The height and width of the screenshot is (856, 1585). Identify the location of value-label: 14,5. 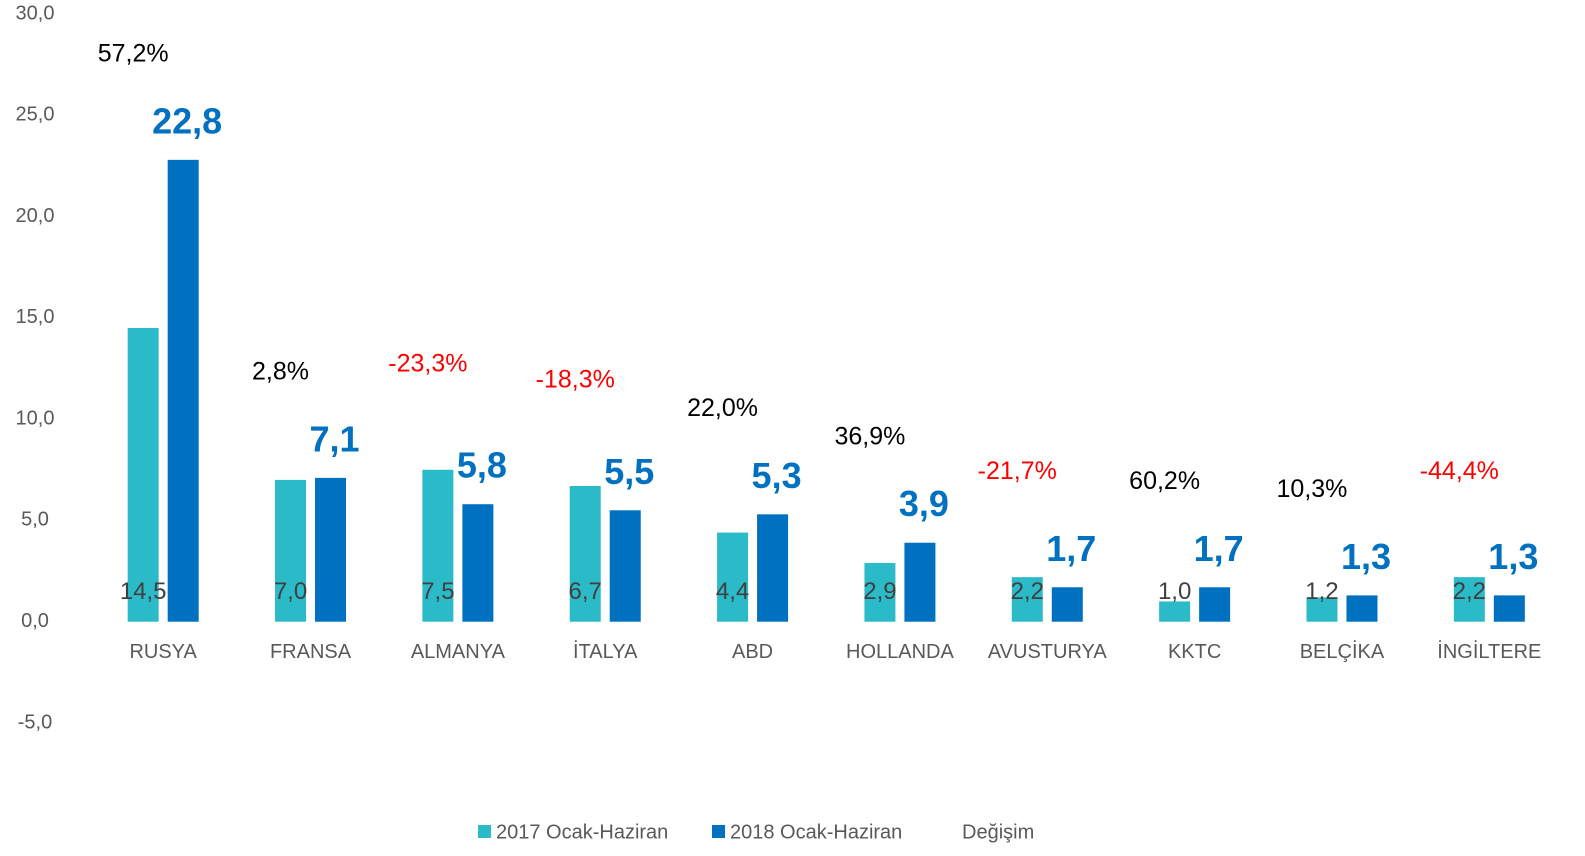
(143, 591).